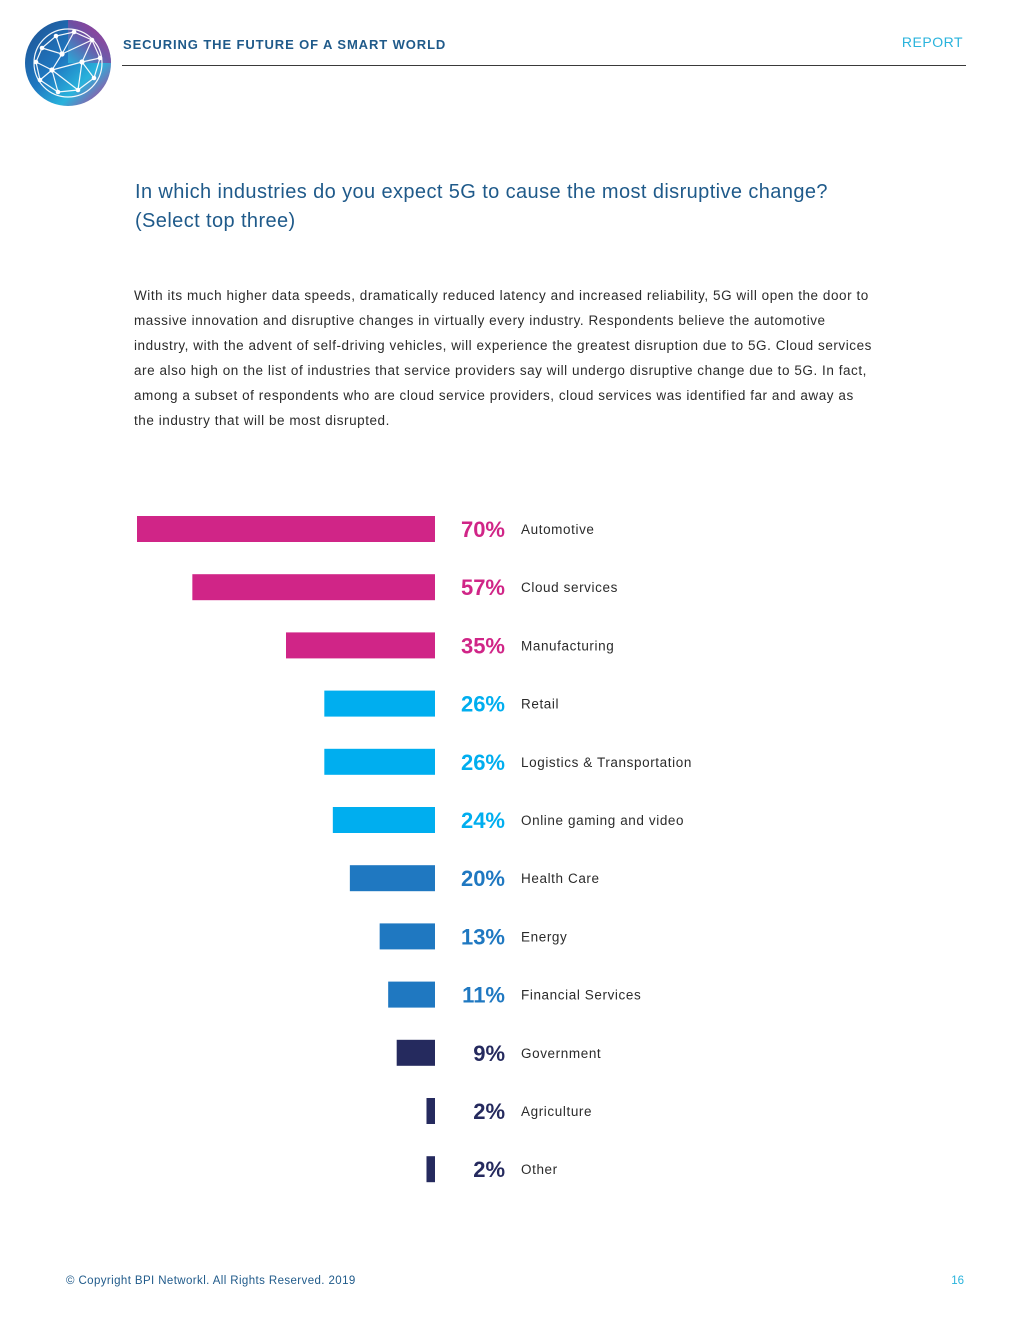  What do you see at coordinates (483, 936) in the screenshot?
I see `value-label-energy: 13%` at bounding box center [483, 936].